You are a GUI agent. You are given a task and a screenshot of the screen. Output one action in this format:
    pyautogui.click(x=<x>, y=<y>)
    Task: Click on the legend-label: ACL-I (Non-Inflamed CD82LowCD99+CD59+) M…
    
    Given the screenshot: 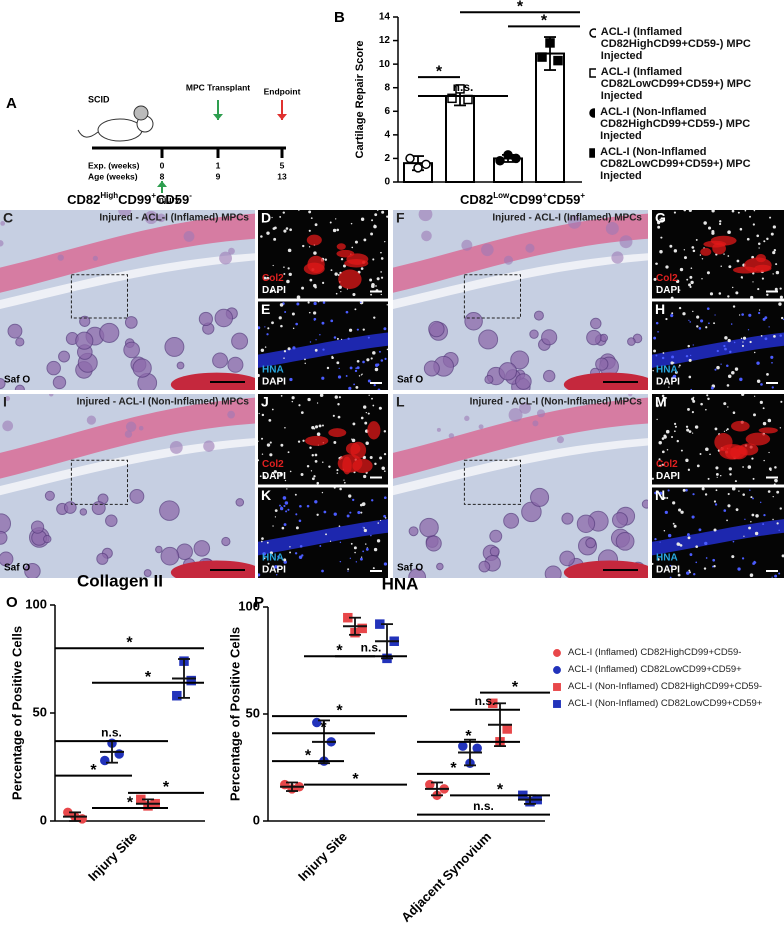 What is the action you would take?
    pyautogui.click(x=675, y=164)
    